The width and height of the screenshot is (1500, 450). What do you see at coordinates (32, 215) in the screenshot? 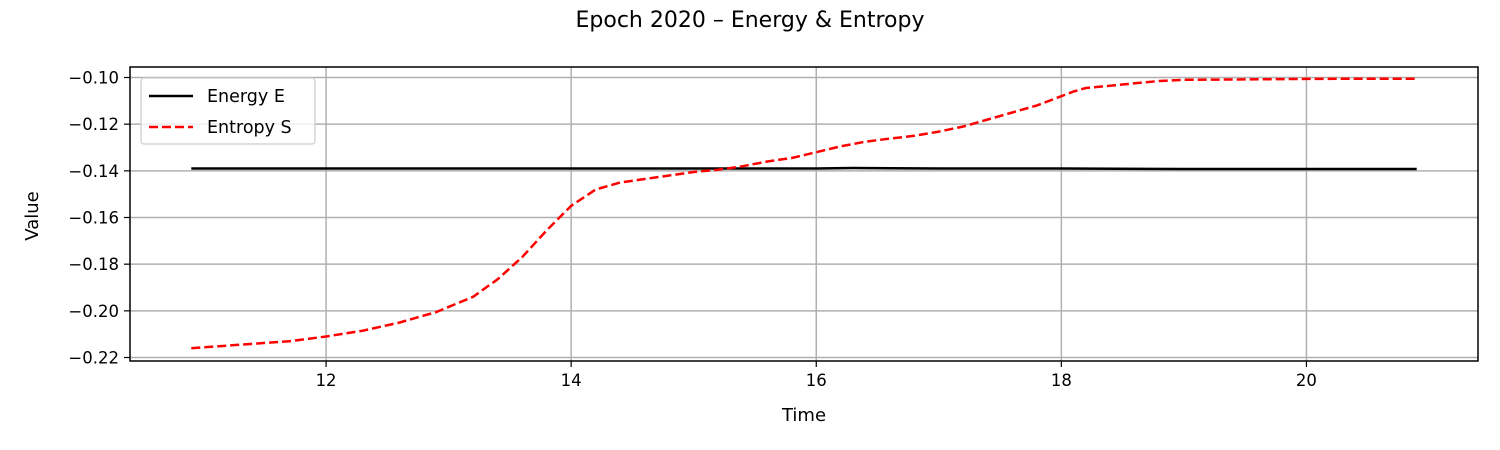
I see `y-axis-label: Value` at bounding box center [32, 215].